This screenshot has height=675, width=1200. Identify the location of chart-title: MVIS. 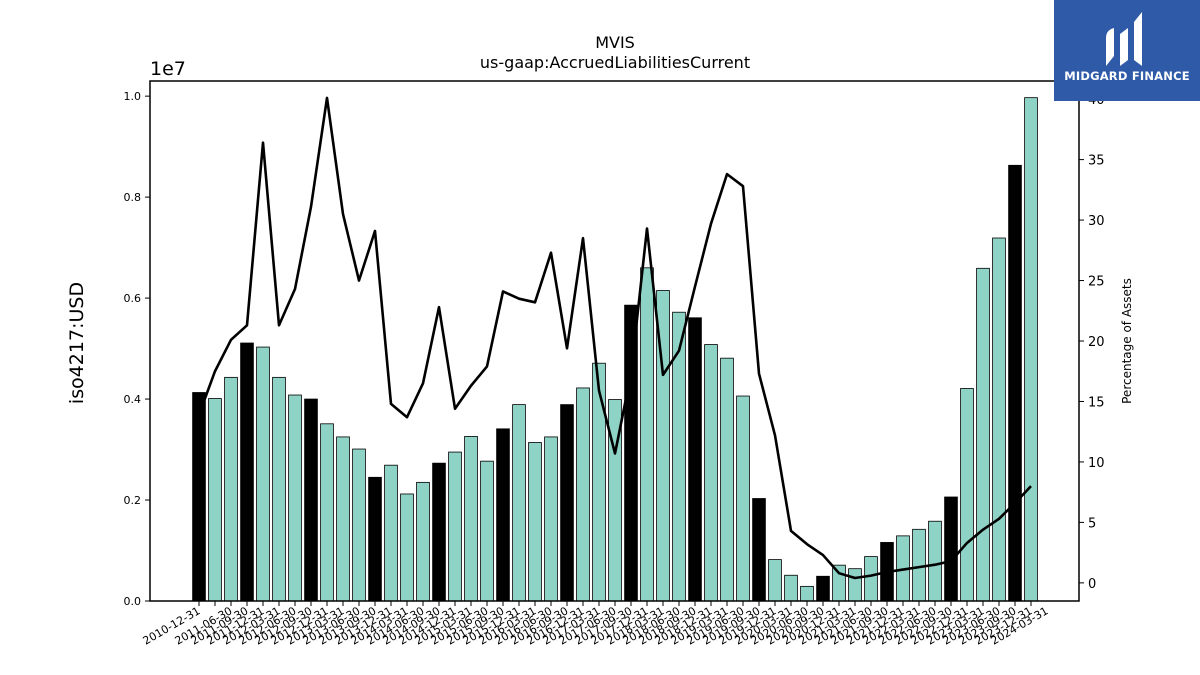
(615, 42).